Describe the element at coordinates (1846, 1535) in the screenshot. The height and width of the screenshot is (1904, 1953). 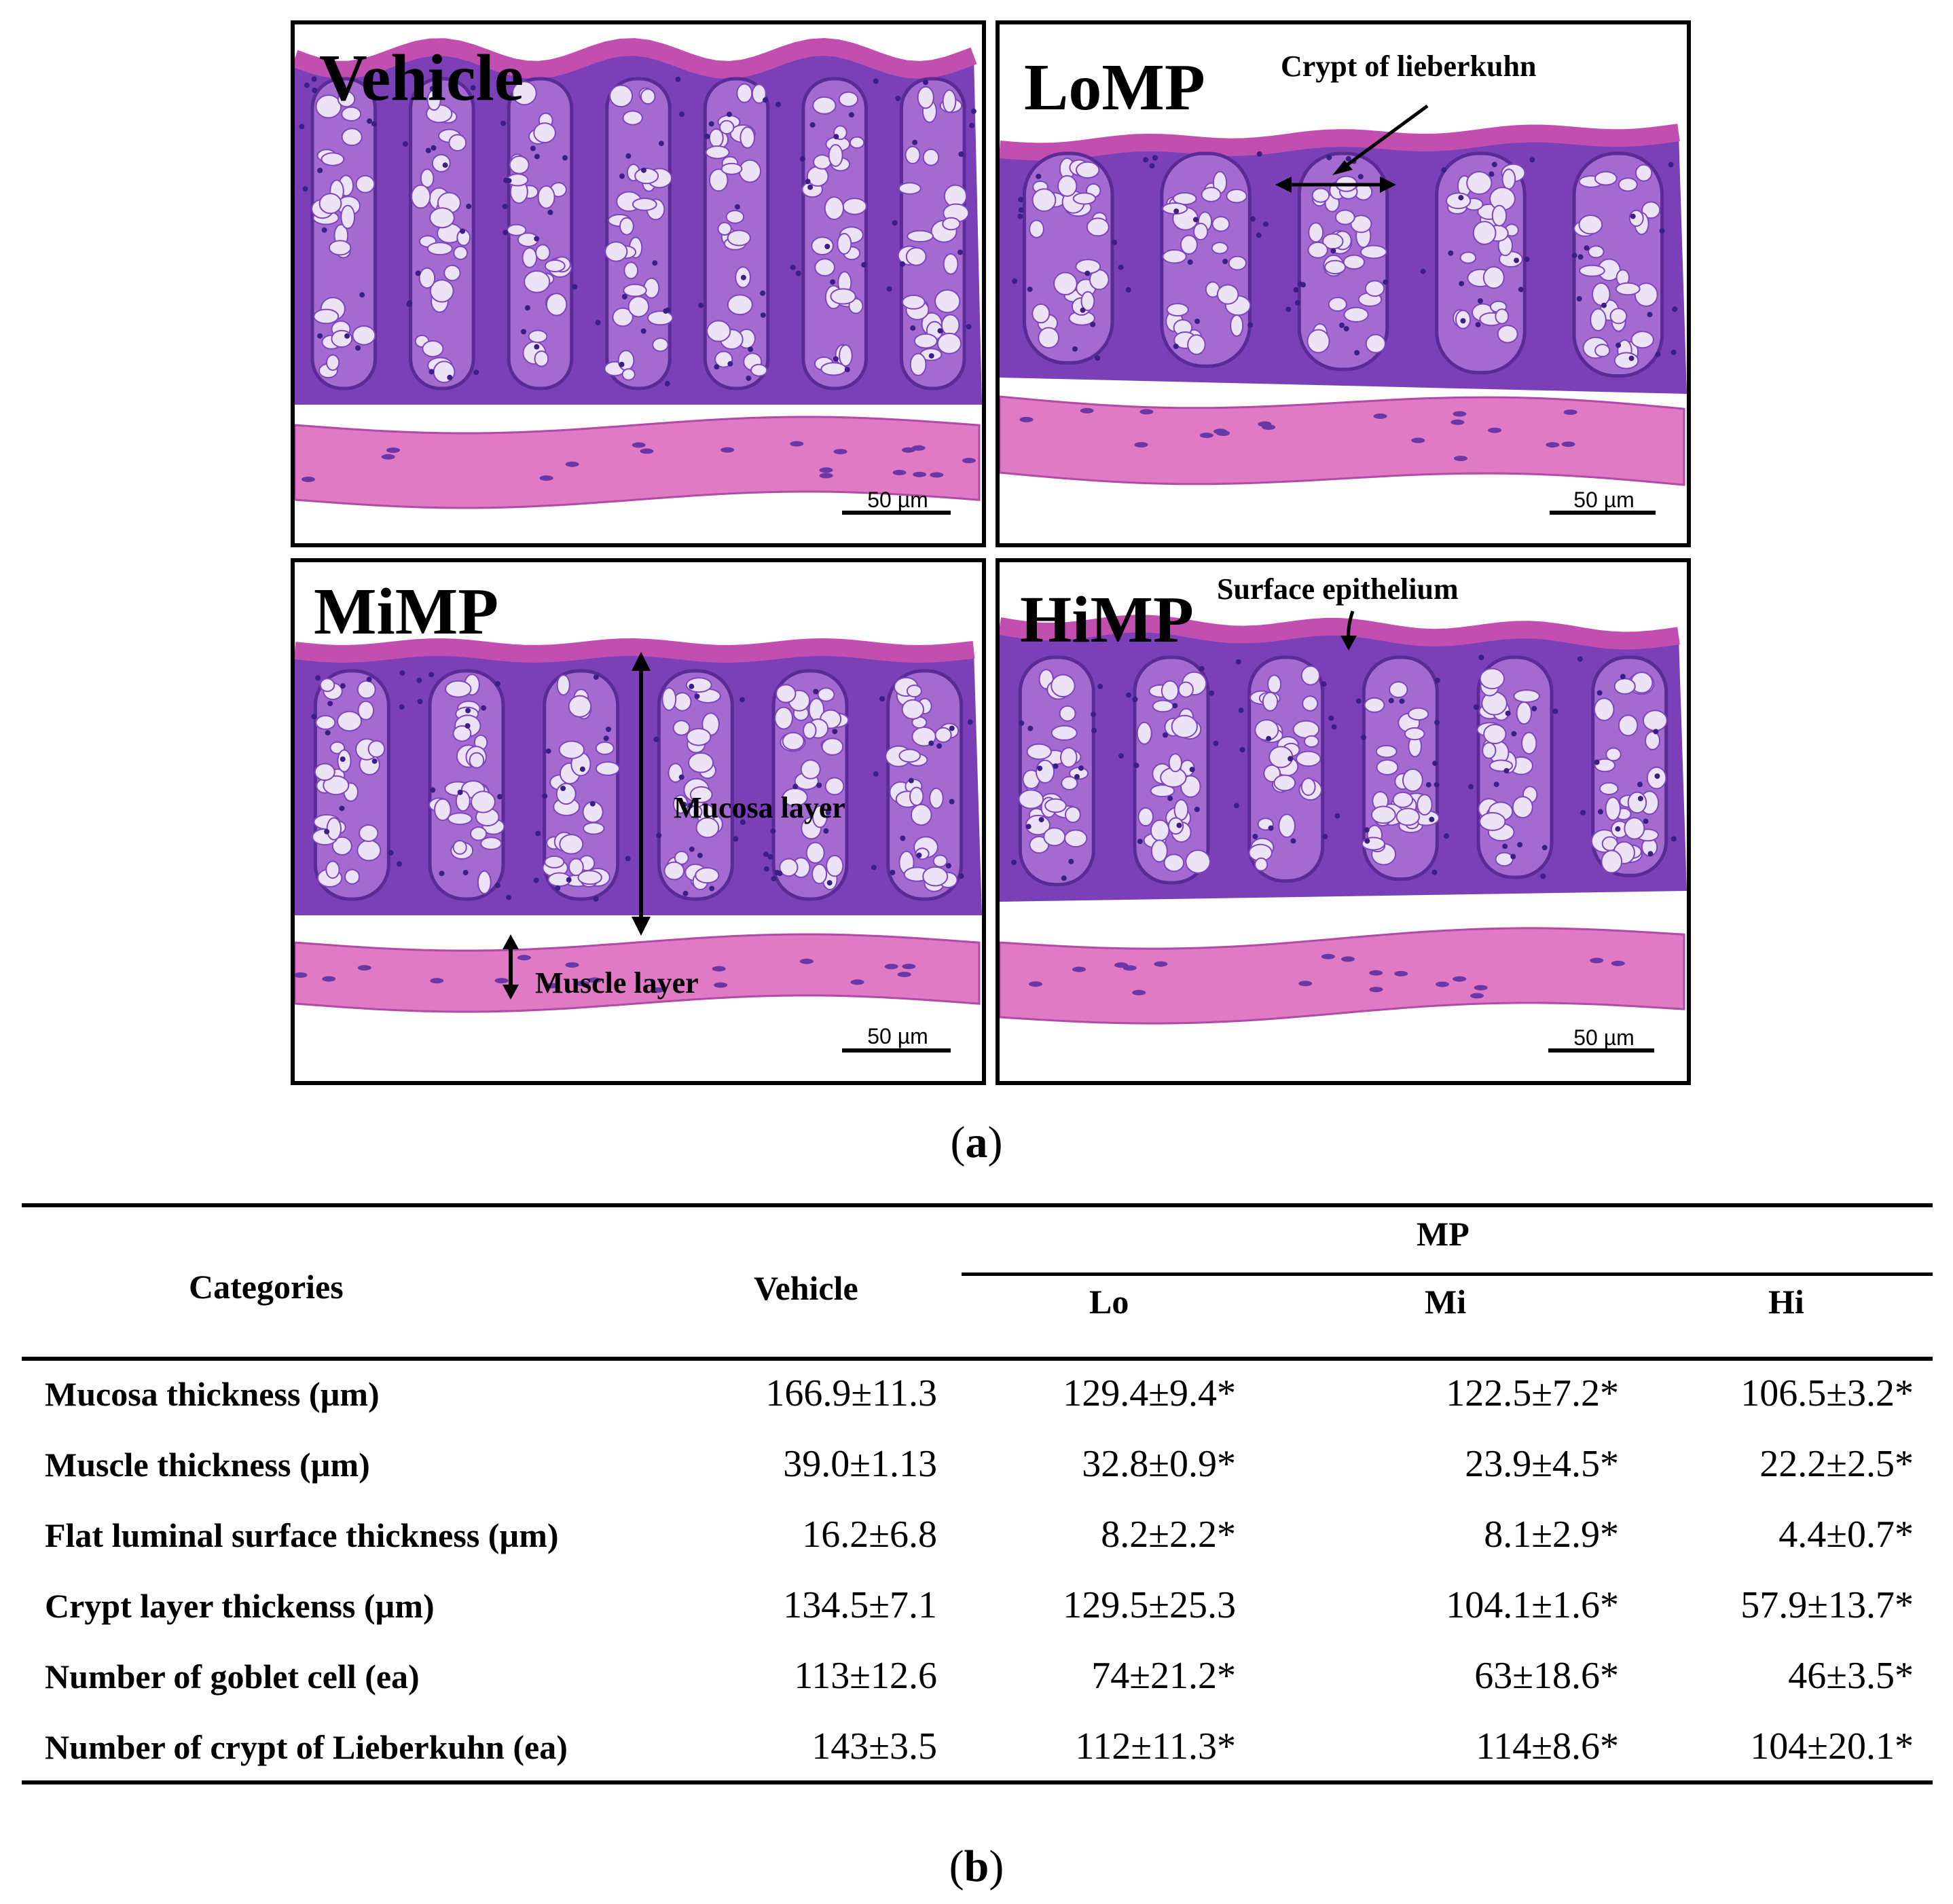
I see `table-cell: 4.4±0.7*` at that location.